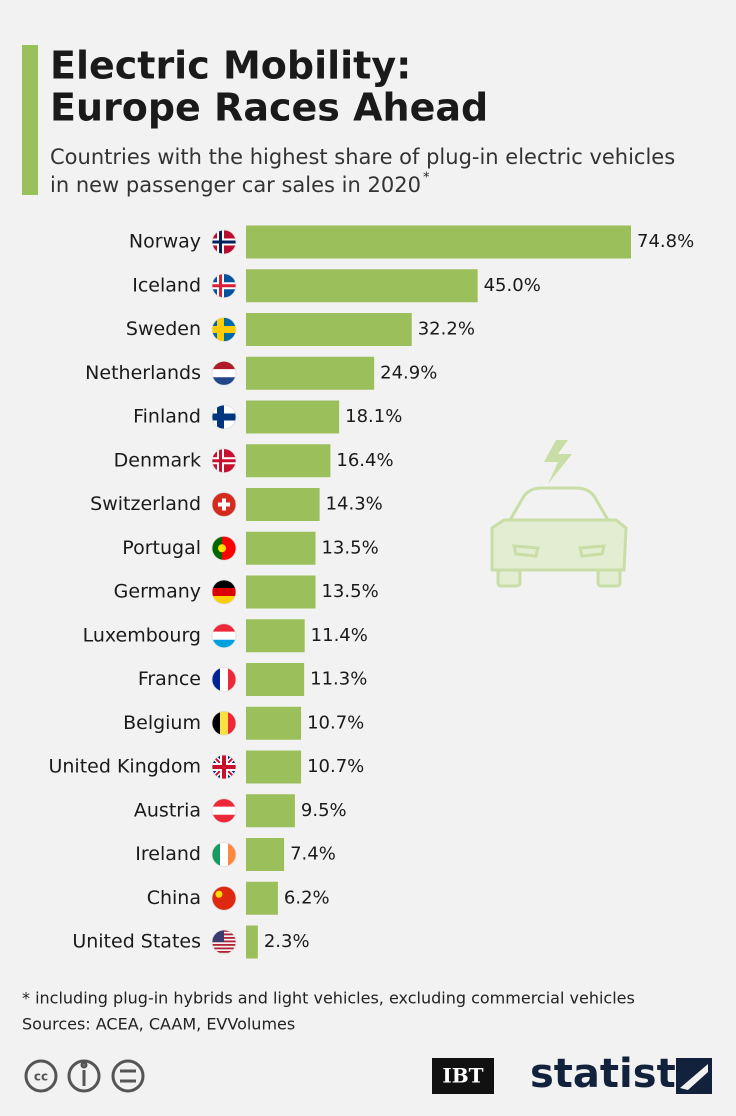  I want to click on value-label: 7.4%, so click(313, 854).